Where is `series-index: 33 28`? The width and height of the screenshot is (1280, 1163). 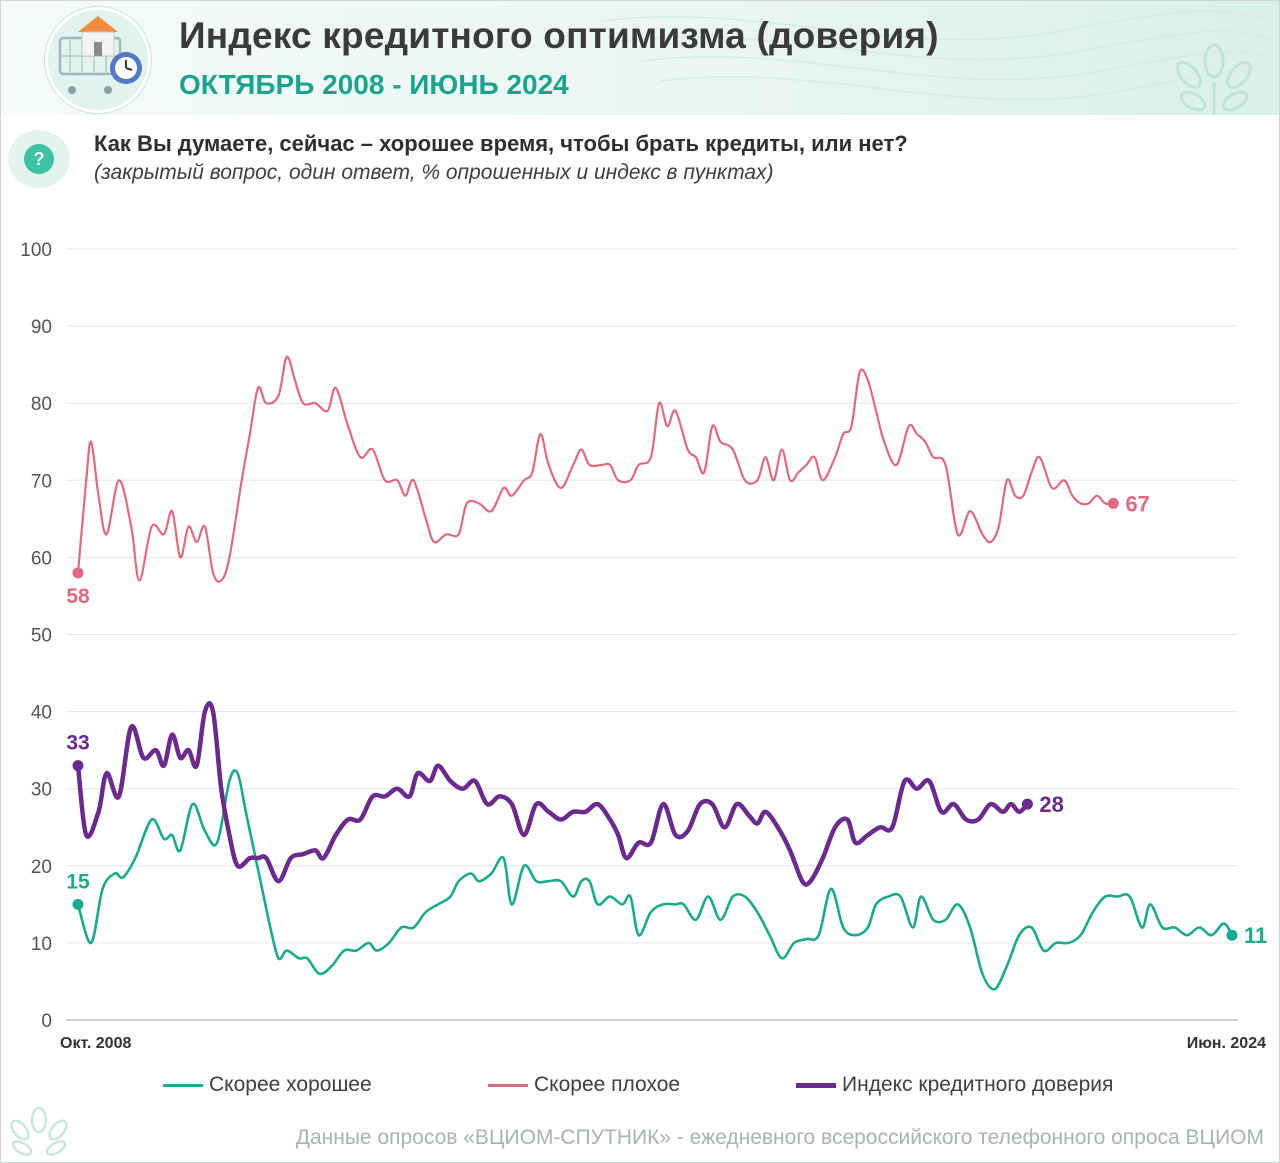 series-index: 33 28 is located at coordinates (565, 794).